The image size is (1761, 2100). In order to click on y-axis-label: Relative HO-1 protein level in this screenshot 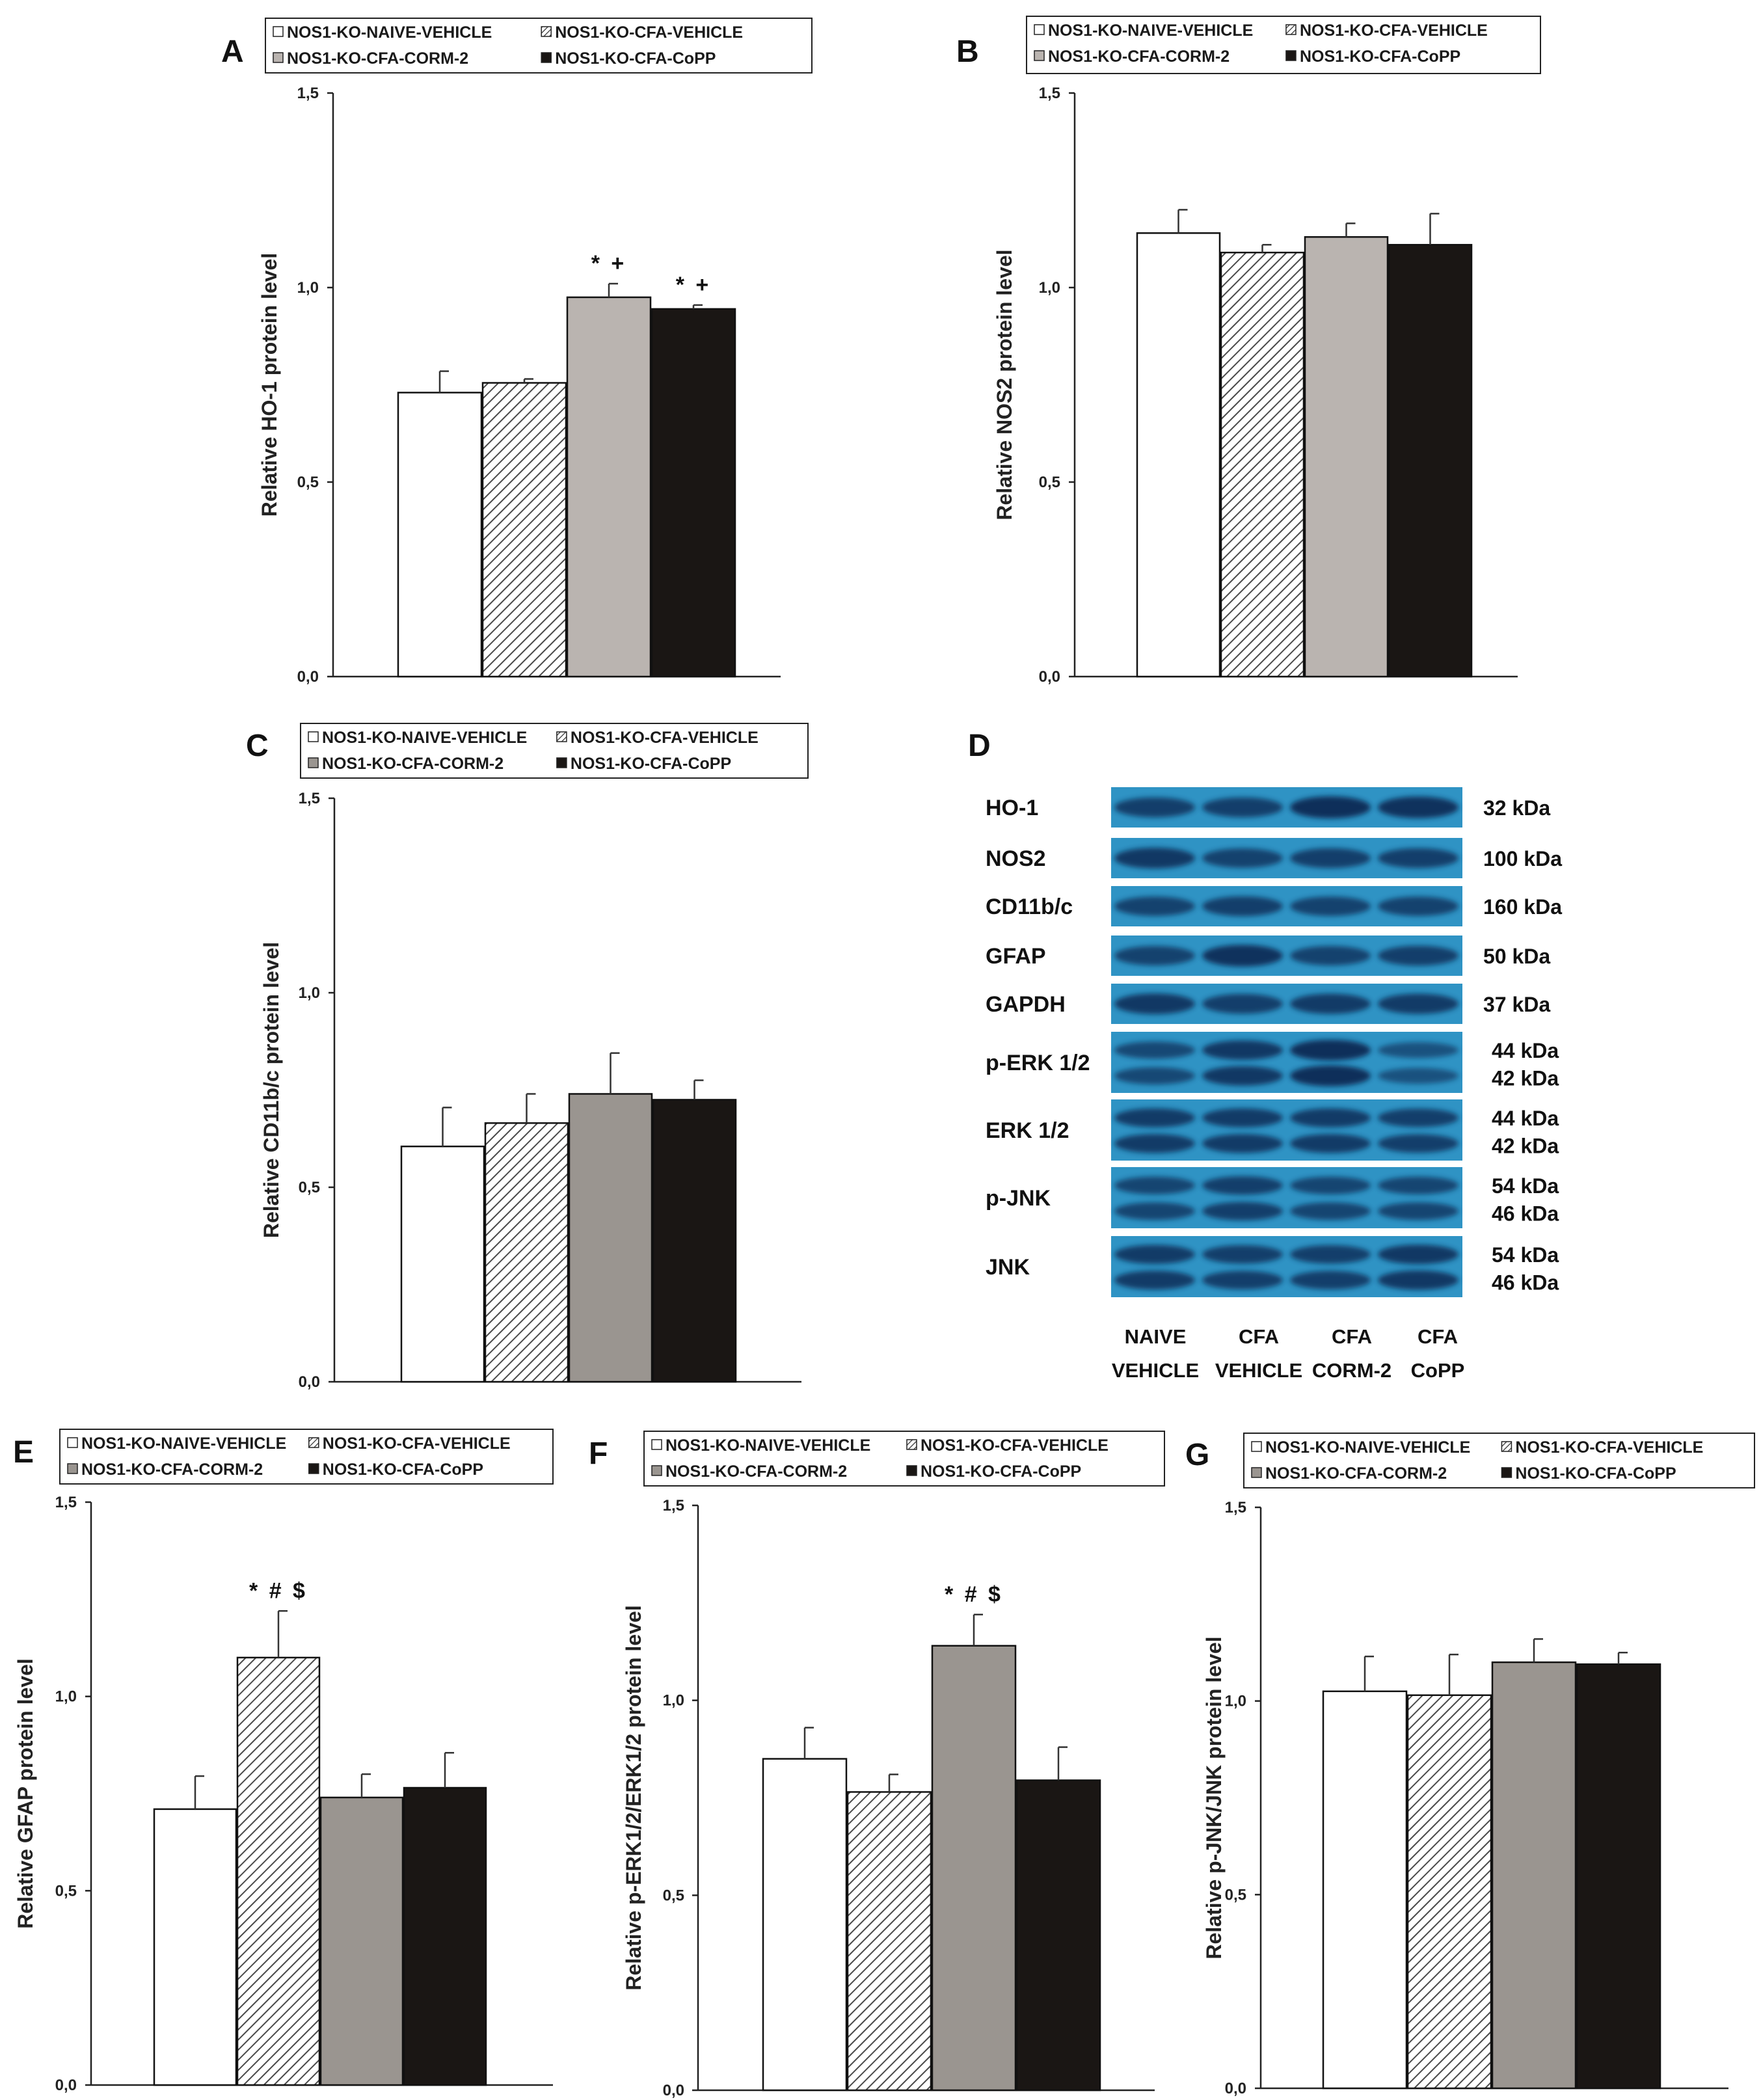, I will do `click(269, 385)`.